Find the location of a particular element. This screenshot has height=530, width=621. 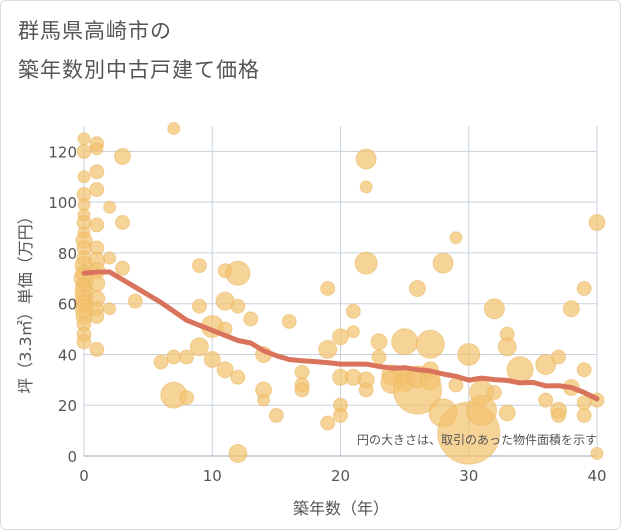

y-tick-label: 120 is located at coordinates (62, 152).